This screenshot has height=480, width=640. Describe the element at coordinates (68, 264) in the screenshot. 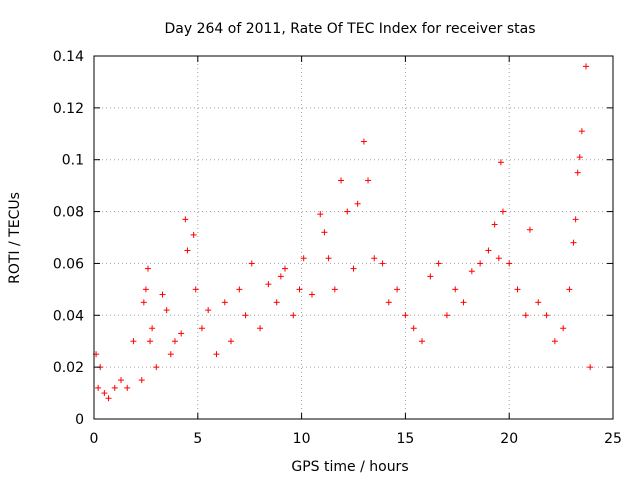

I see `y-tick-label: 0.06` at that location.